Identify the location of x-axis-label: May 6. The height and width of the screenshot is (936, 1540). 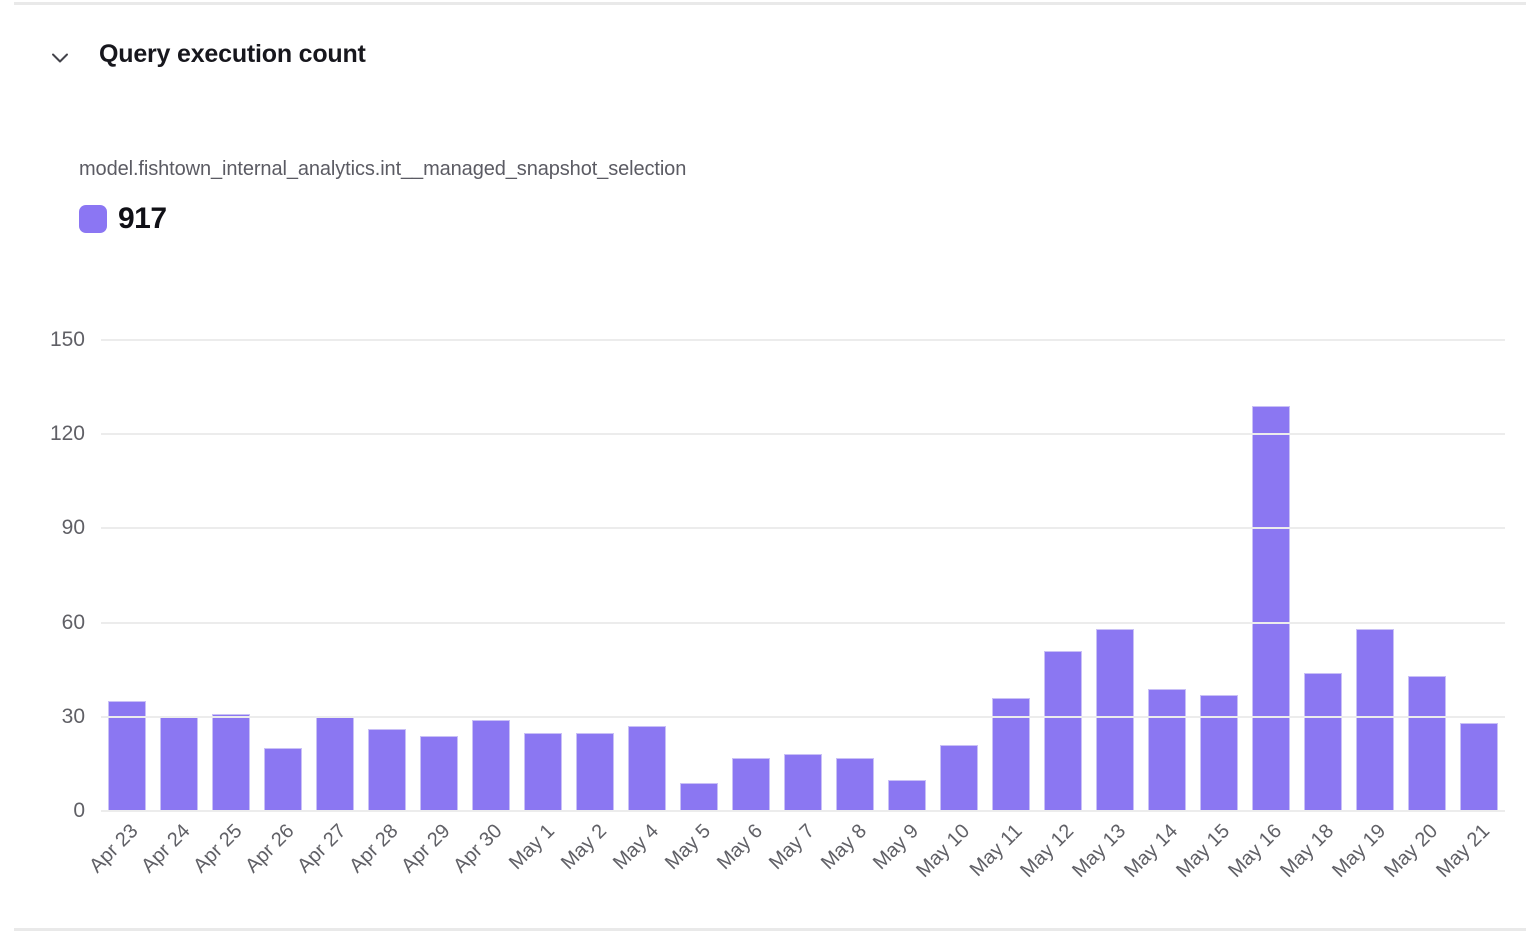
(739, 847).